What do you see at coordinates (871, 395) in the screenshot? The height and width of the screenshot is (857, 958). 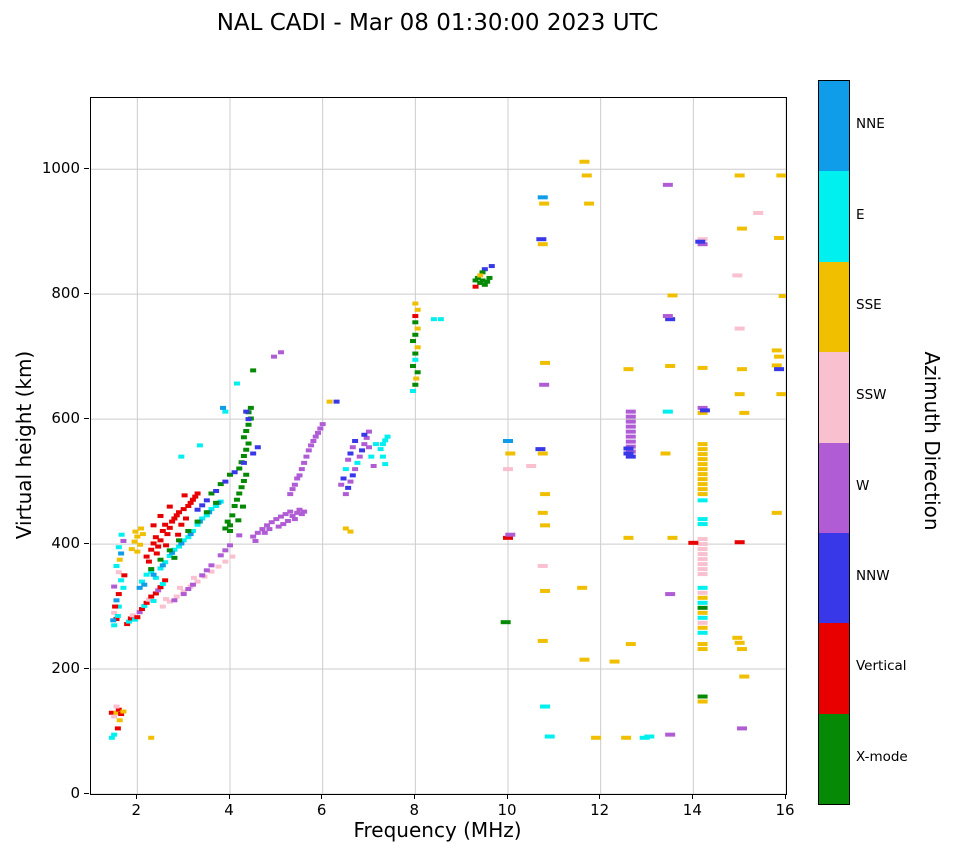 I see `colorbar-category-label: SSW` at bounding box center [871, 395].